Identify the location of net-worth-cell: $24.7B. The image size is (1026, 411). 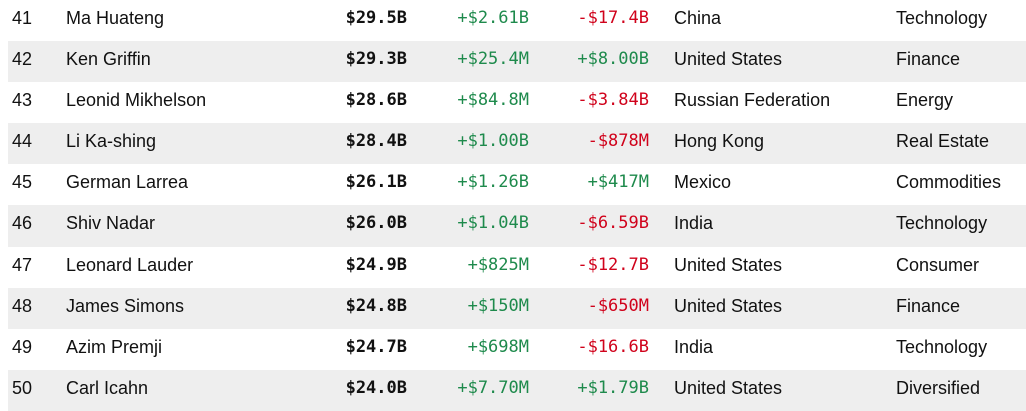
(376, 346).